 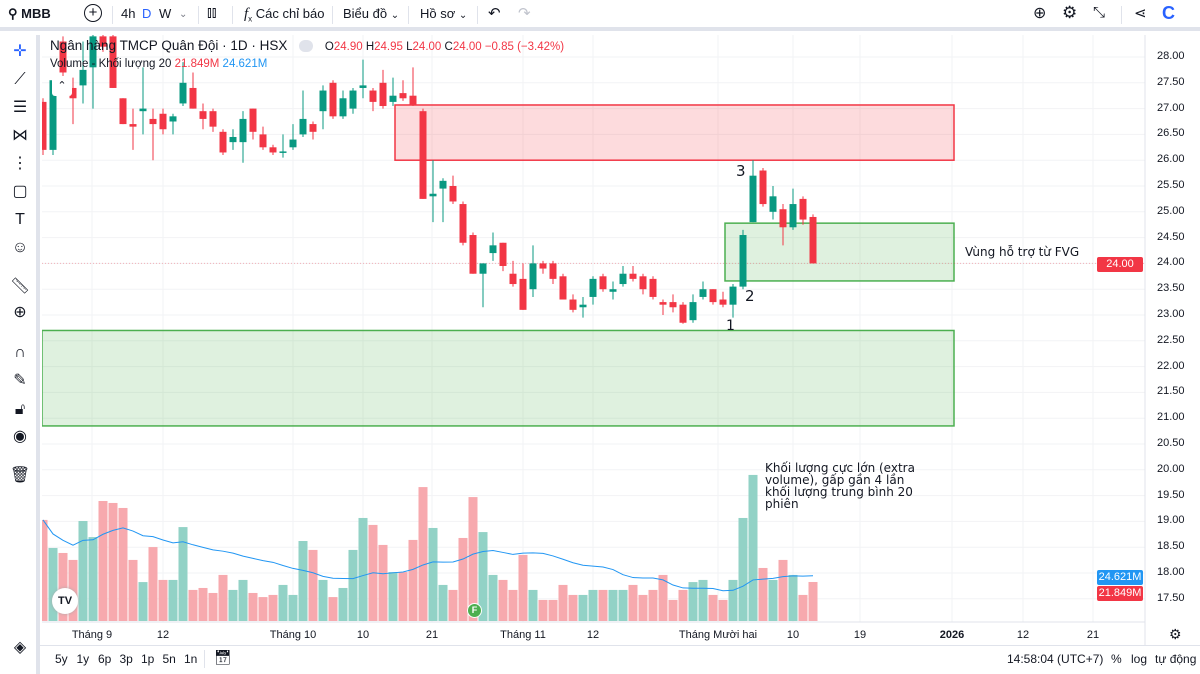 I want to click on earnings-event-marker: F, so click(x=474, y=610).